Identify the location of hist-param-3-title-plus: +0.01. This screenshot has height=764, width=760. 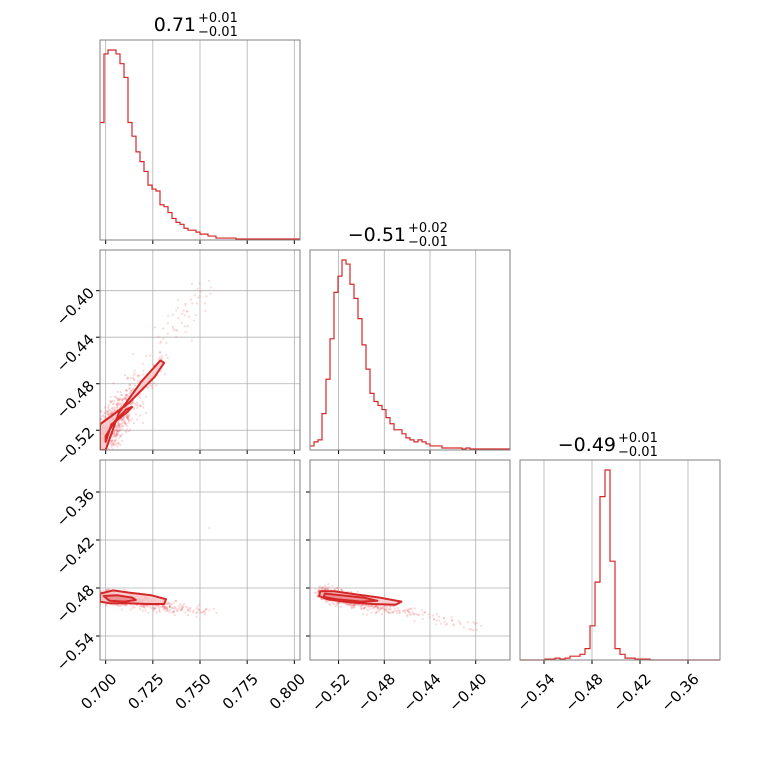
(638, 438).